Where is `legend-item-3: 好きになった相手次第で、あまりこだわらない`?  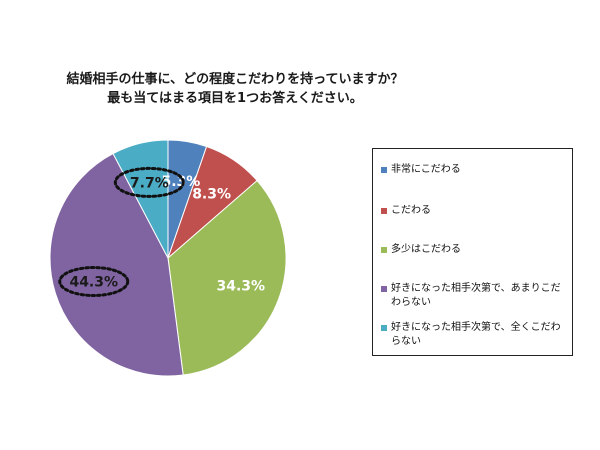
legend-item-3: 好きになった相手次第で、あまりこだわらない is located at coordinates (474, 296).